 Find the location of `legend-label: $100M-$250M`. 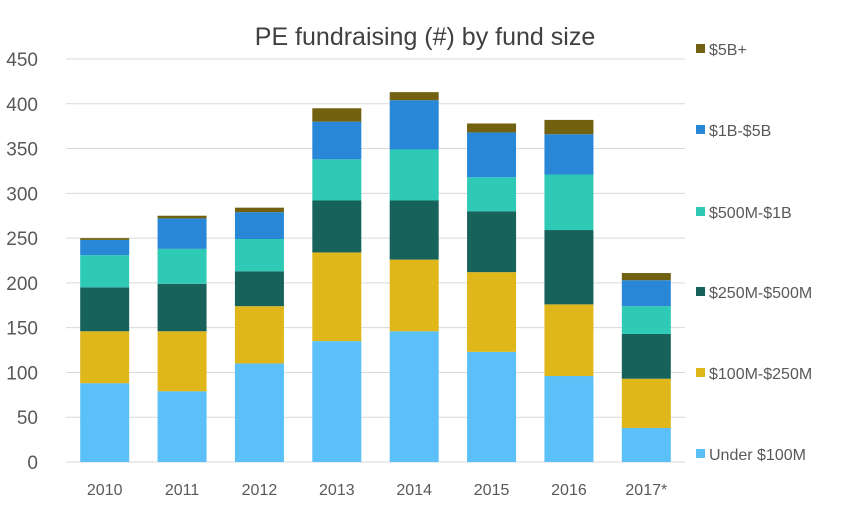

legend-label: $100M-$250M is located at coordinates (760, 374).